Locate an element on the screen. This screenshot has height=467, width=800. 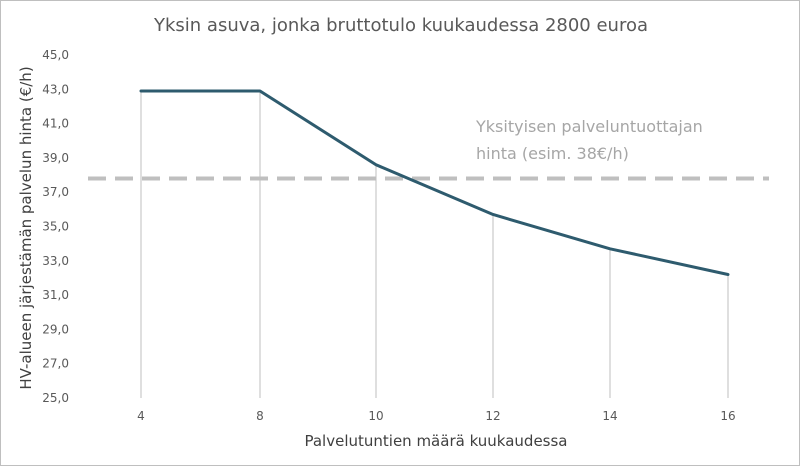
x-tick-label: 4 is located at coordinates (141, 416).